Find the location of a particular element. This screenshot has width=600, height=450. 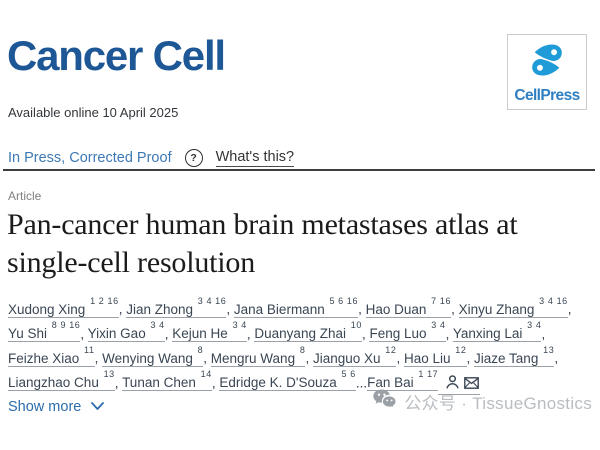

status-bar: In Press, Corrected Proof ? What's this? is located at coordinates (151, 158).